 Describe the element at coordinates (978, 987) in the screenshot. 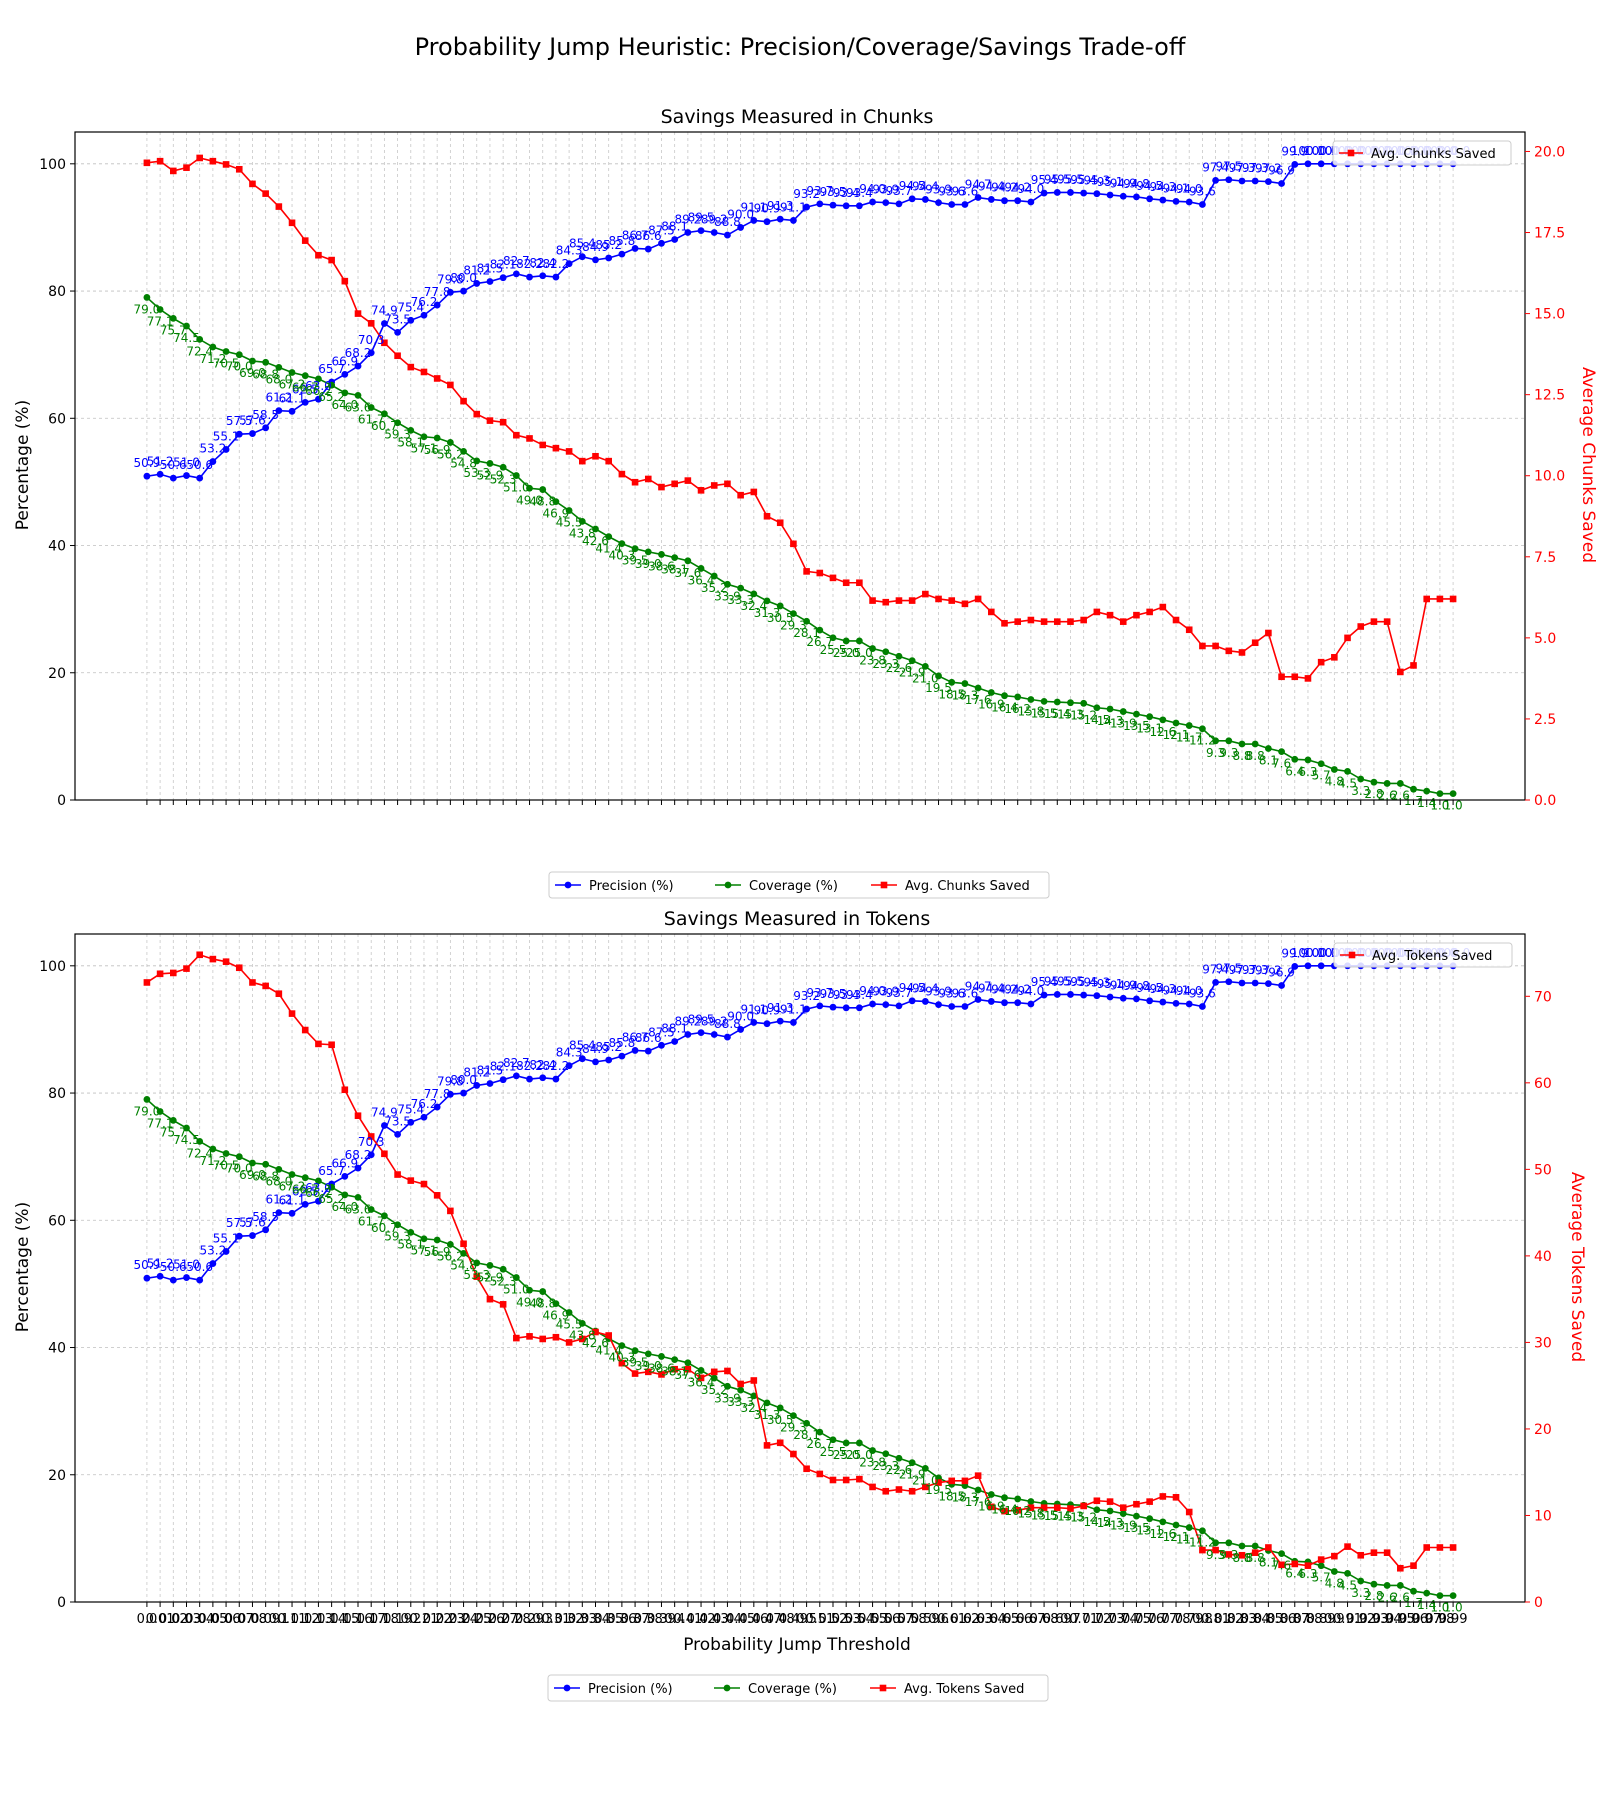

I see `tokens-precision-data-label: 94.7` at that location.